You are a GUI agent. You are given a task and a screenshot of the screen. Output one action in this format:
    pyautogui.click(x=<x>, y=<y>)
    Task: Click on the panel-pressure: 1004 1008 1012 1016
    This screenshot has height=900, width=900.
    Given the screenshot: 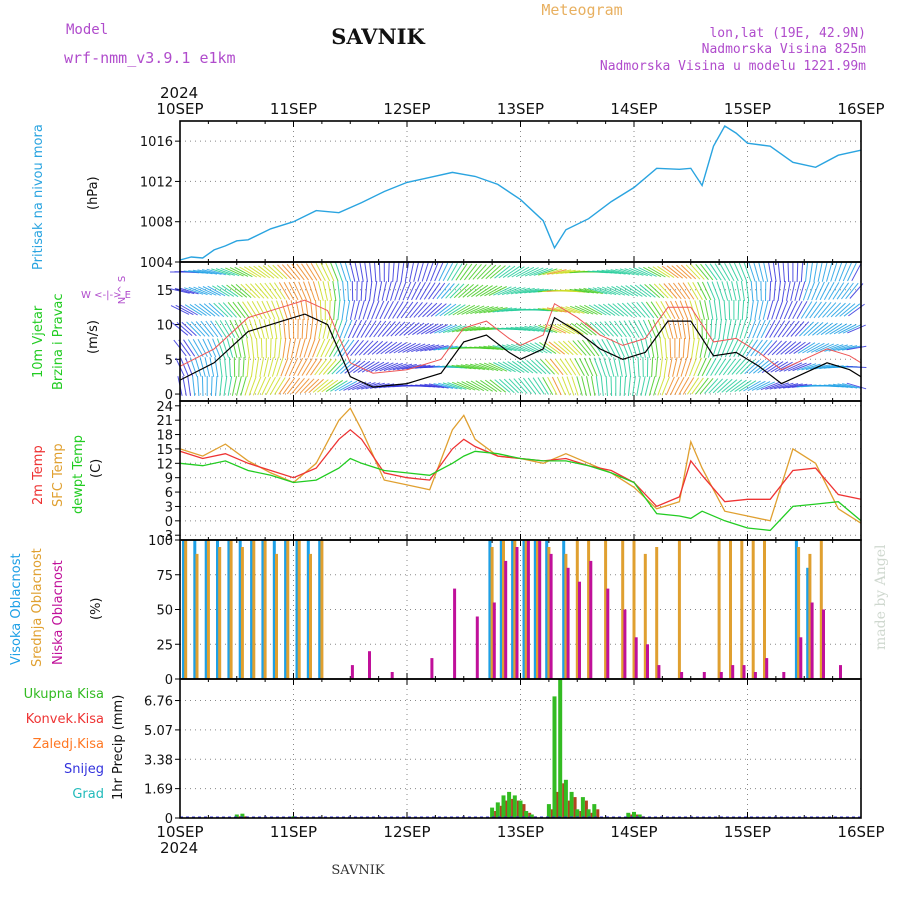 What is the action you would take?
    pyautogui.click(x=501, y=196)
    